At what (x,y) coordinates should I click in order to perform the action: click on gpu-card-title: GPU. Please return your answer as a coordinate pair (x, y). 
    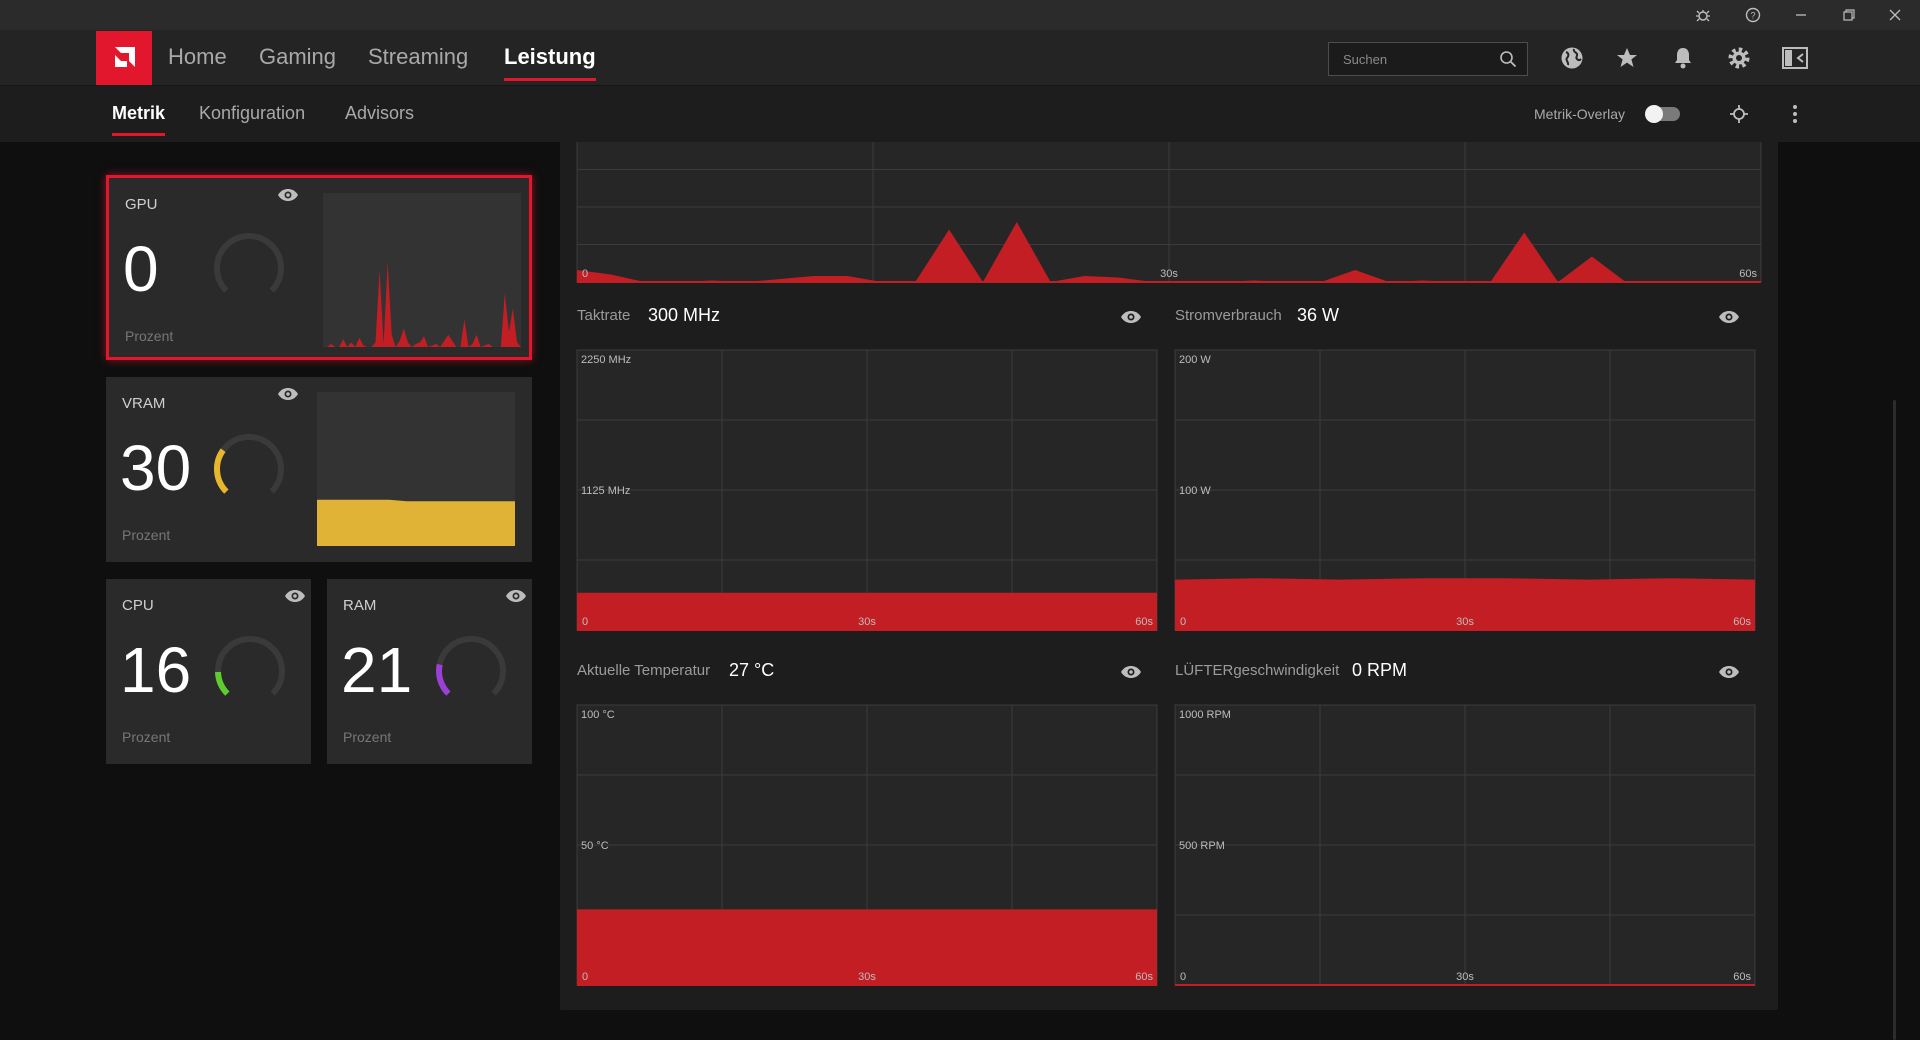
    Looking at the image, I should click on (141, 204).